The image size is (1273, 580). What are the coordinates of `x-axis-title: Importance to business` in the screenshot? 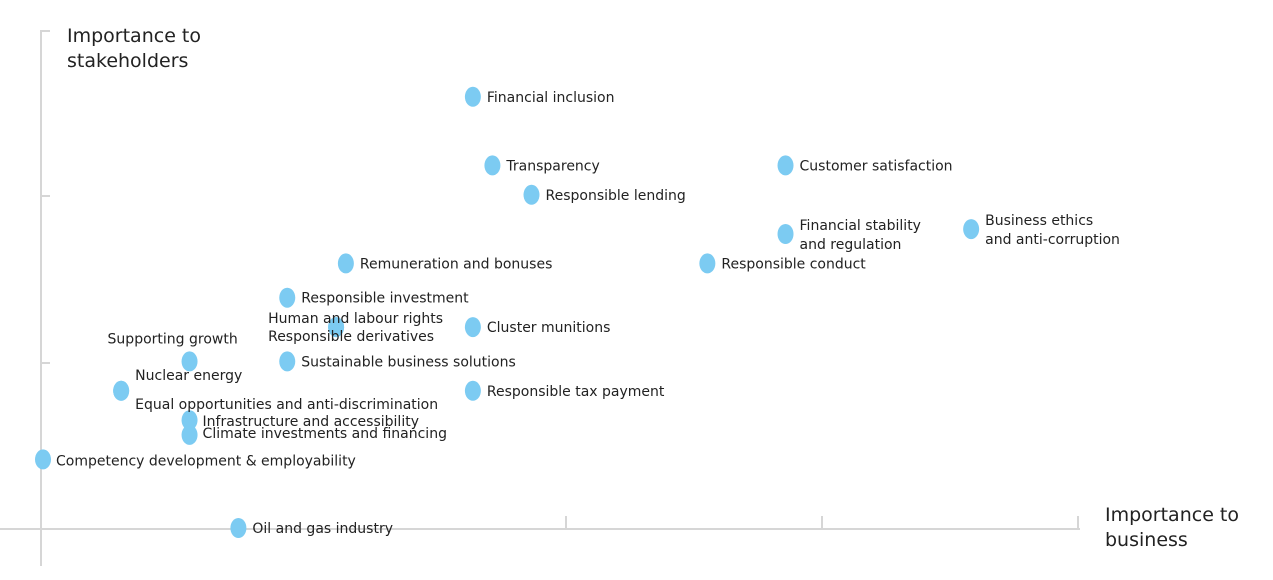 It's located at (1172, 527).